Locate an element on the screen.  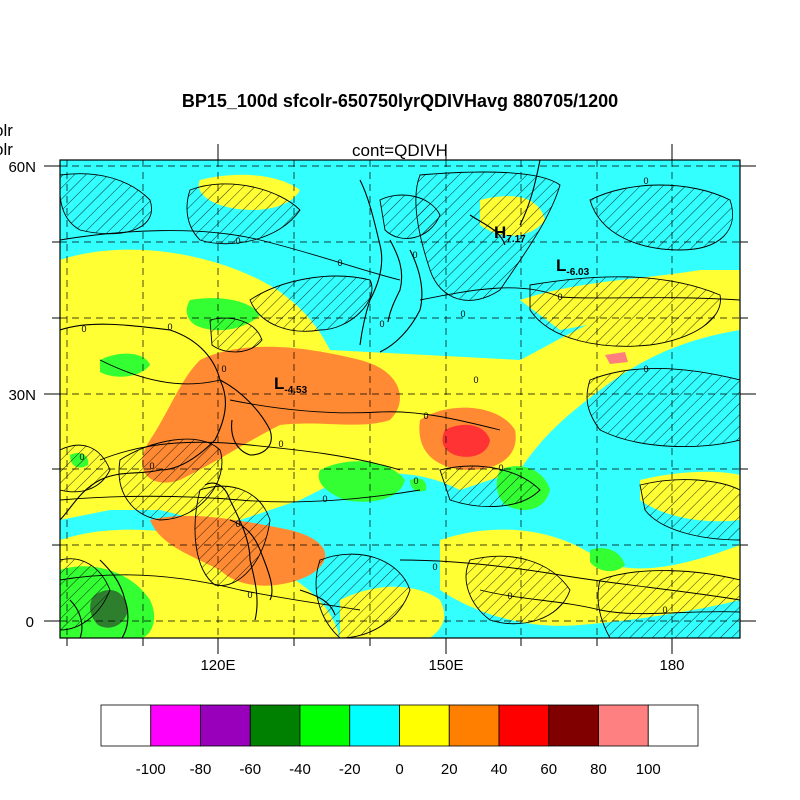
left-label-1: olr is located at coordinates (6, 130).